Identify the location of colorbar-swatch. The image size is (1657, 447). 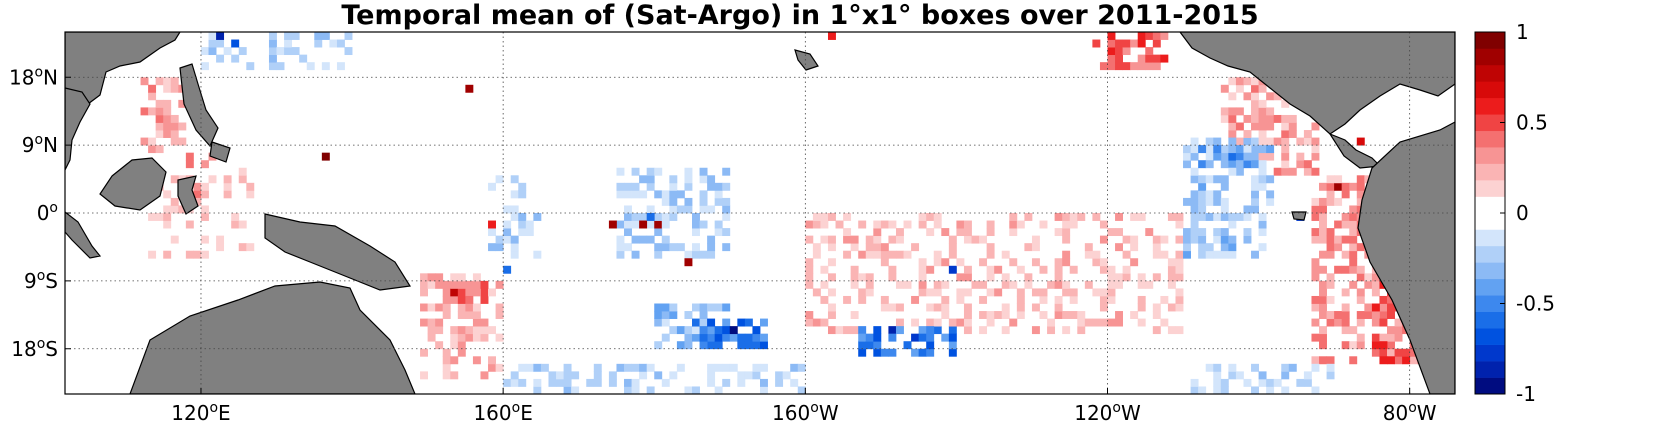
(1490, 369).